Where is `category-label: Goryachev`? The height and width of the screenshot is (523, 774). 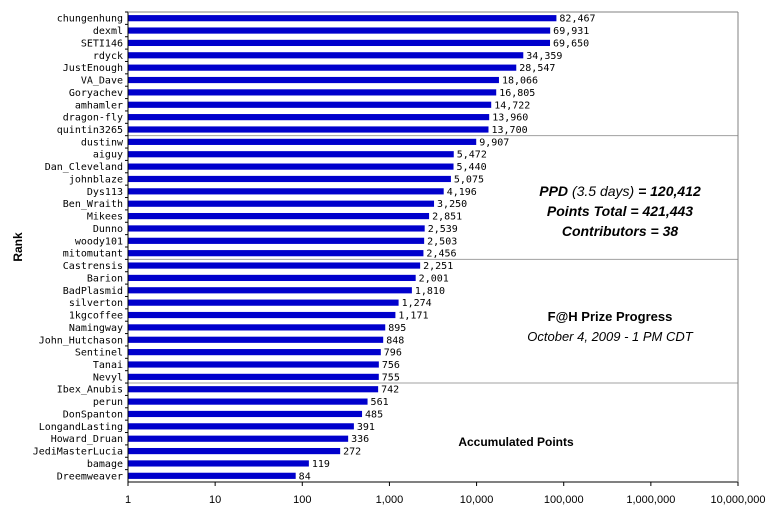 category-label: Goryachev is located at coordinates (96, 93).